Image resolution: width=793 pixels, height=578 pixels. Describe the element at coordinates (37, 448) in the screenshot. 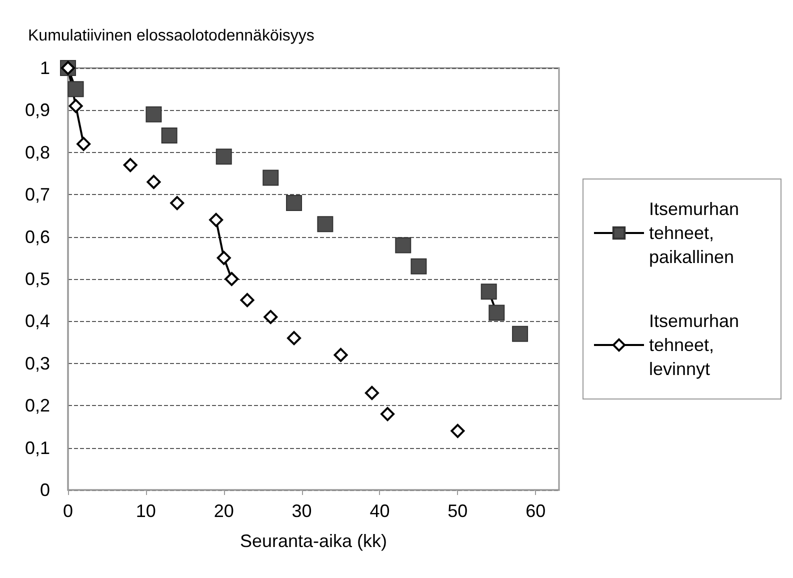

I see `y-tick-label: 0,1` at that location.